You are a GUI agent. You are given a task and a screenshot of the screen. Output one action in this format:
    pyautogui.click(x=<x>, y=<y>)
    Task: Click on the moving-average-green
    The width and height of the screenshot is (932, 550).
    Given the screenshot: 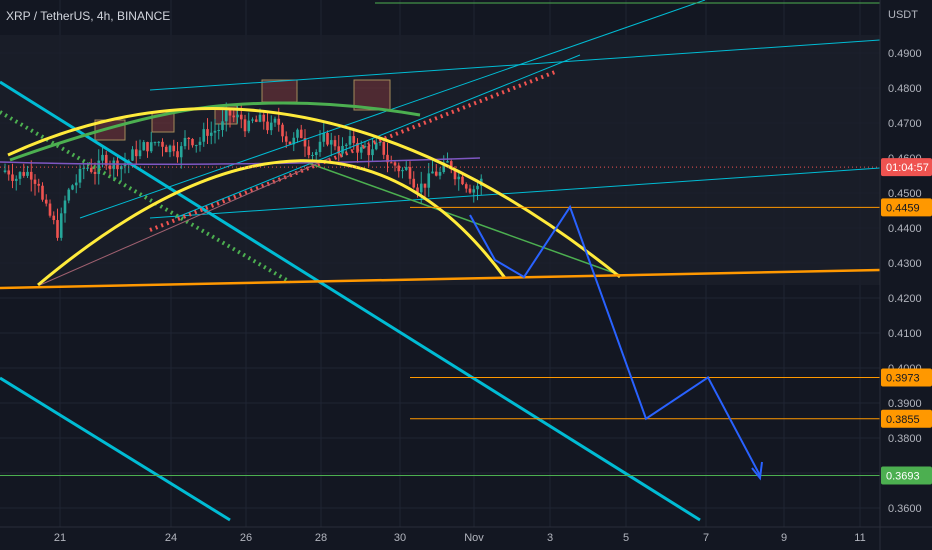 What is the action you would take?
    pyautogui.click(x=215, y=131)
    